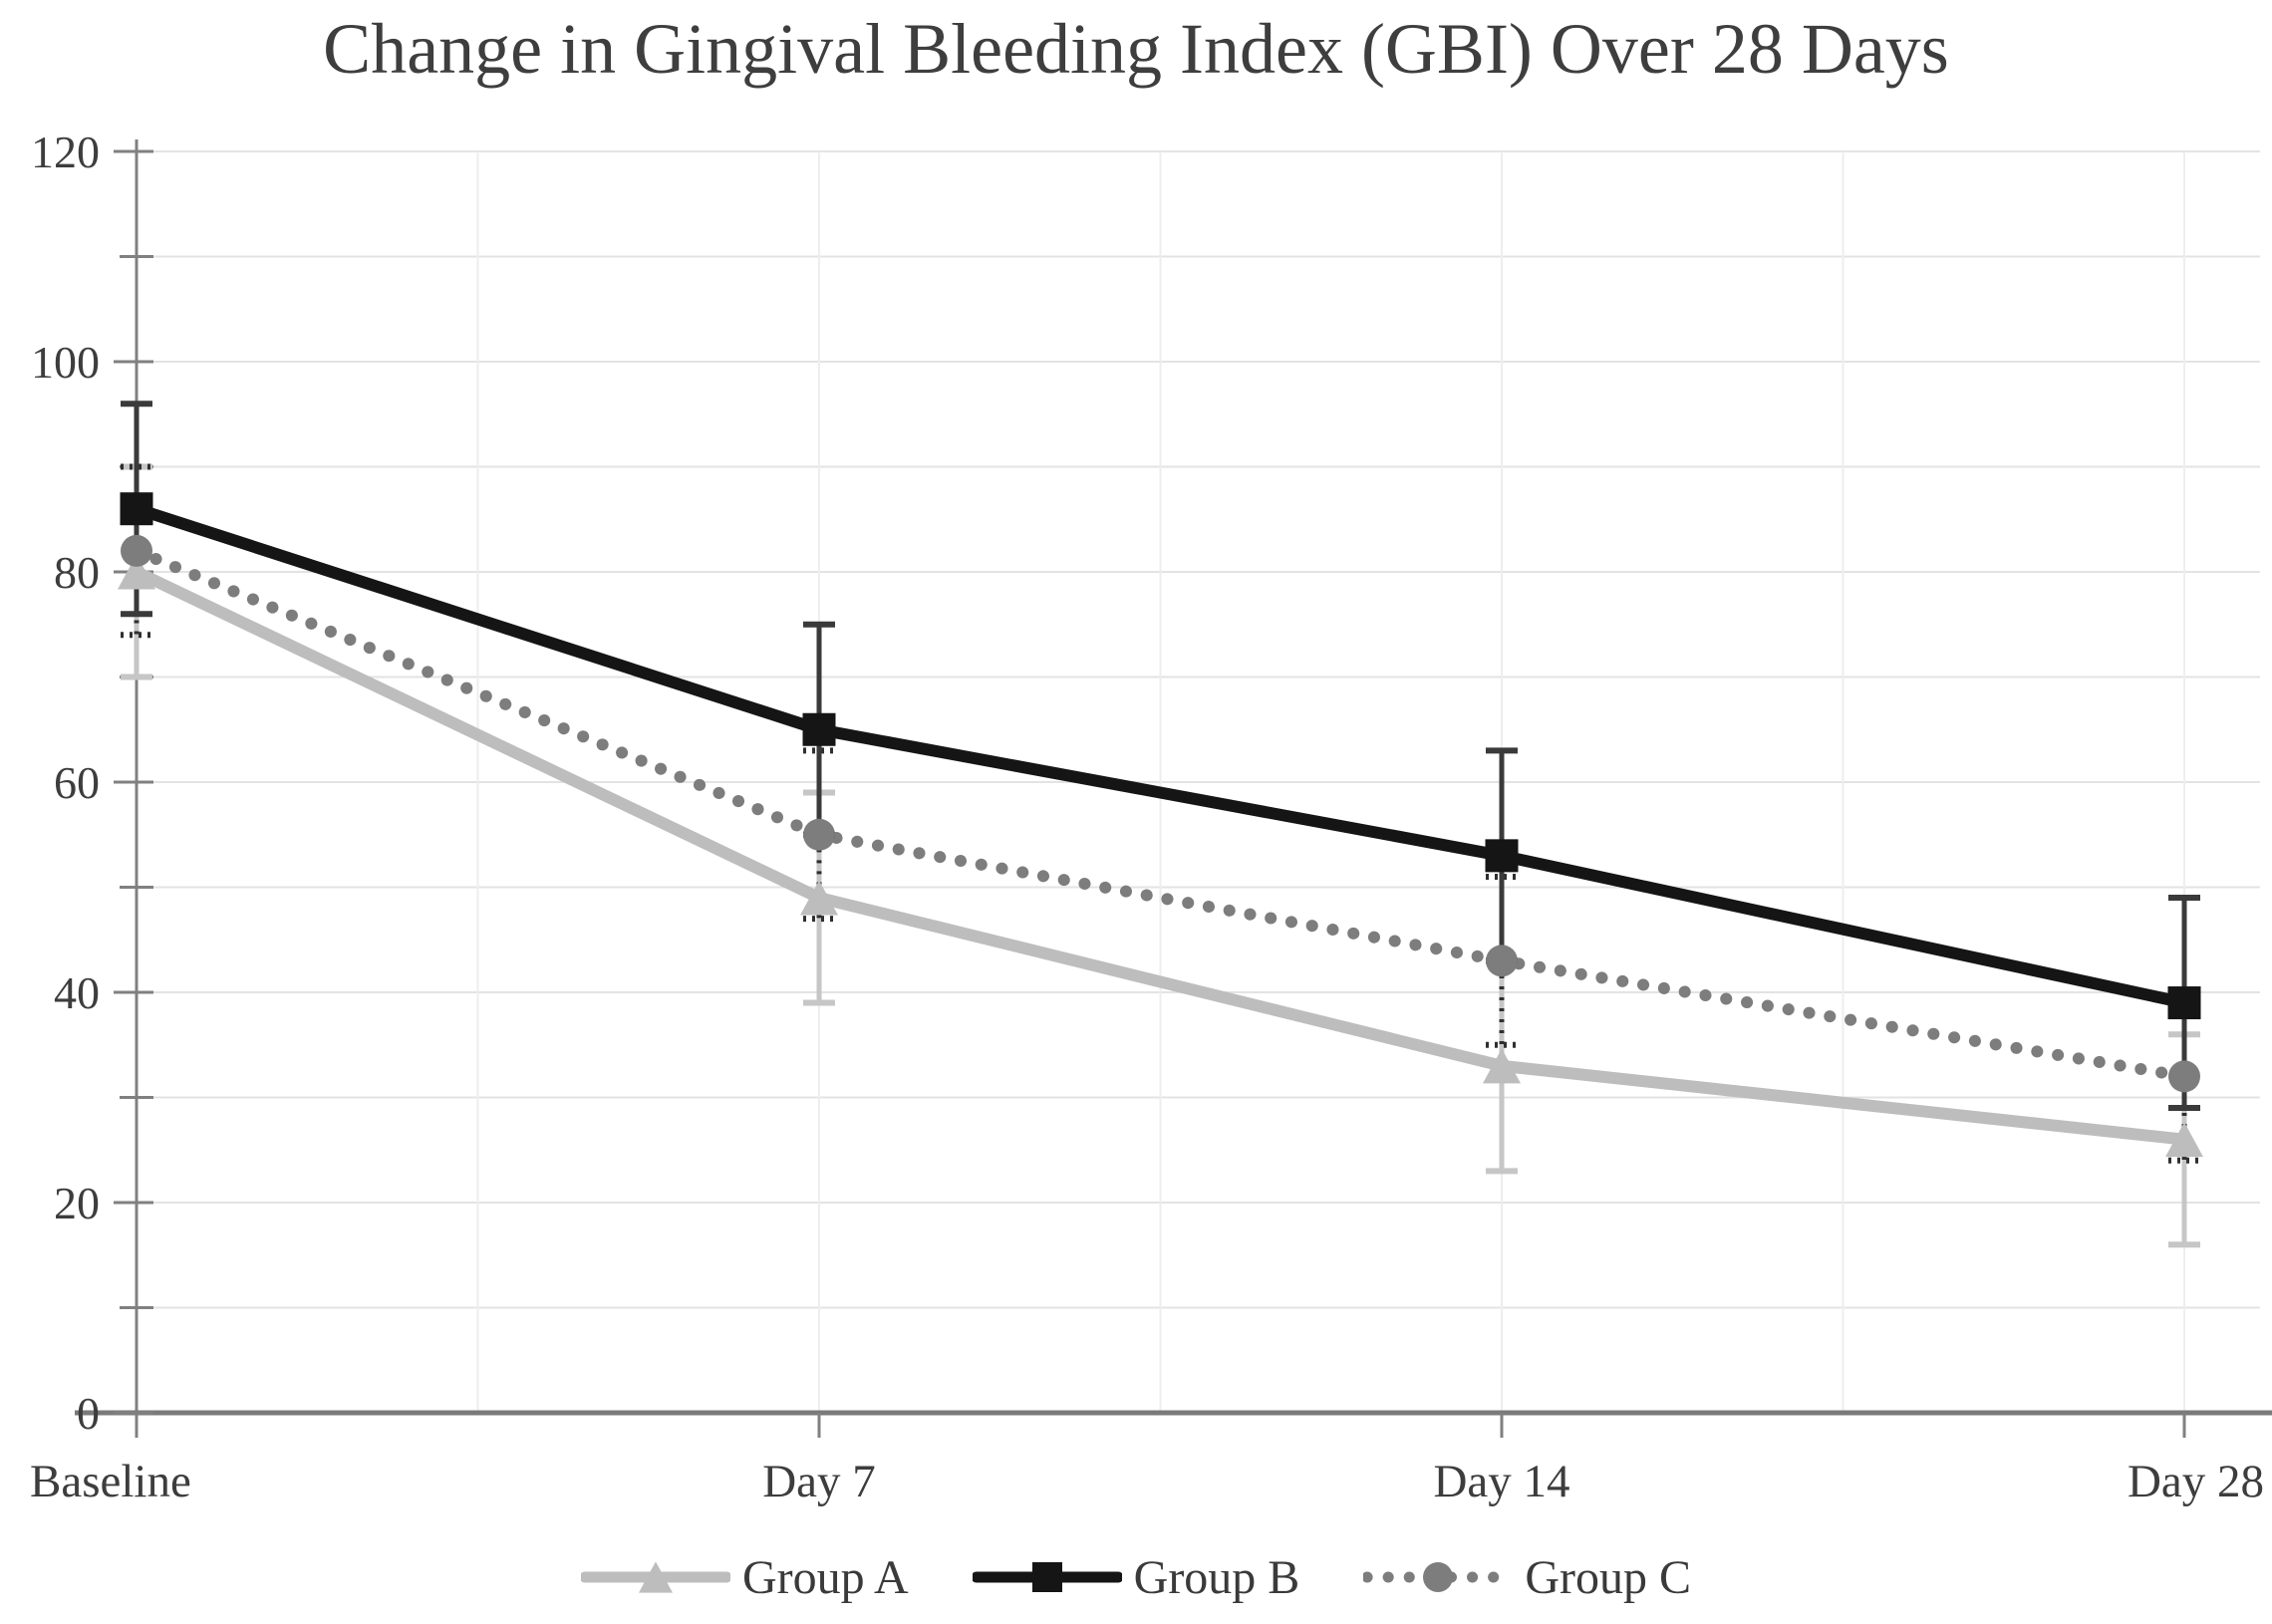  I want to click on y-tick-label: 60, so click(77, 783).